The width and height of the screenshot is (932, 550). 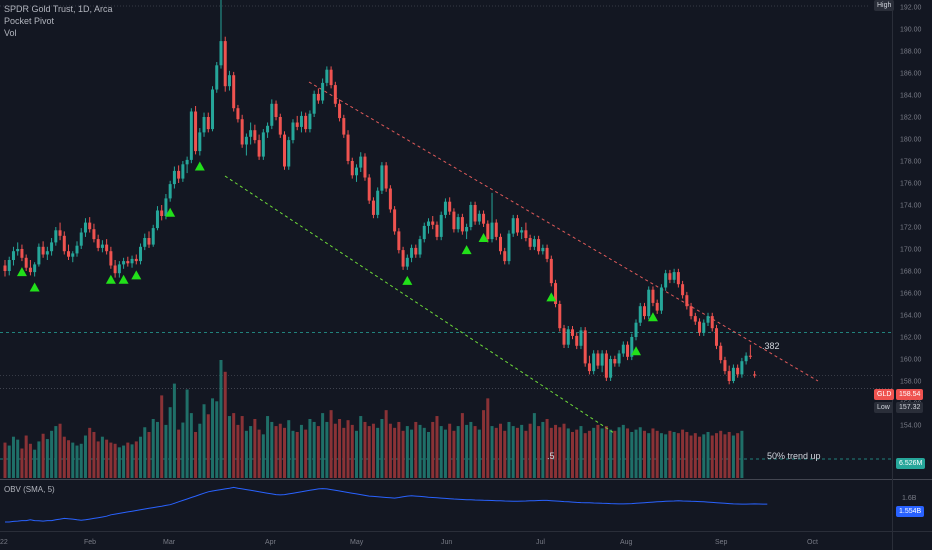 What do you see at coordinates (271, 542) in the screenshot?
I see `x-tick-label: Apr` at bounding box center [271, 542].